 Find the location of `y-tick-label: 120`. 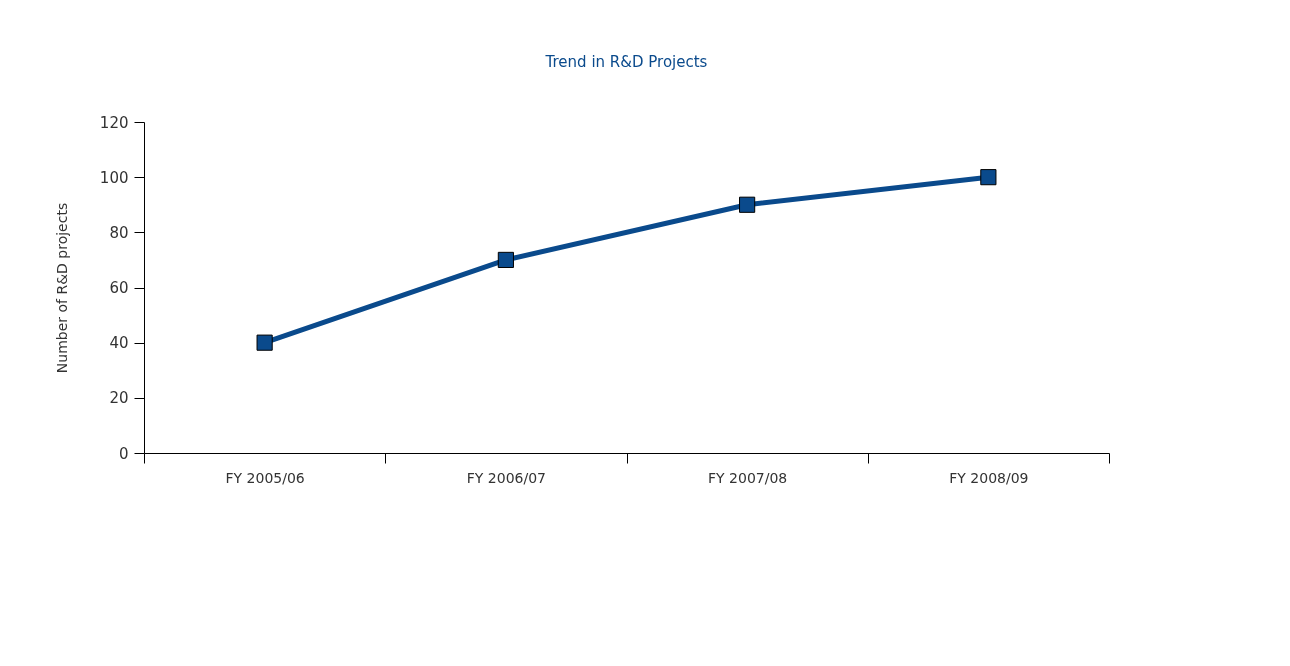

y-tick-label: 120 is located at coordinates (114, 122).